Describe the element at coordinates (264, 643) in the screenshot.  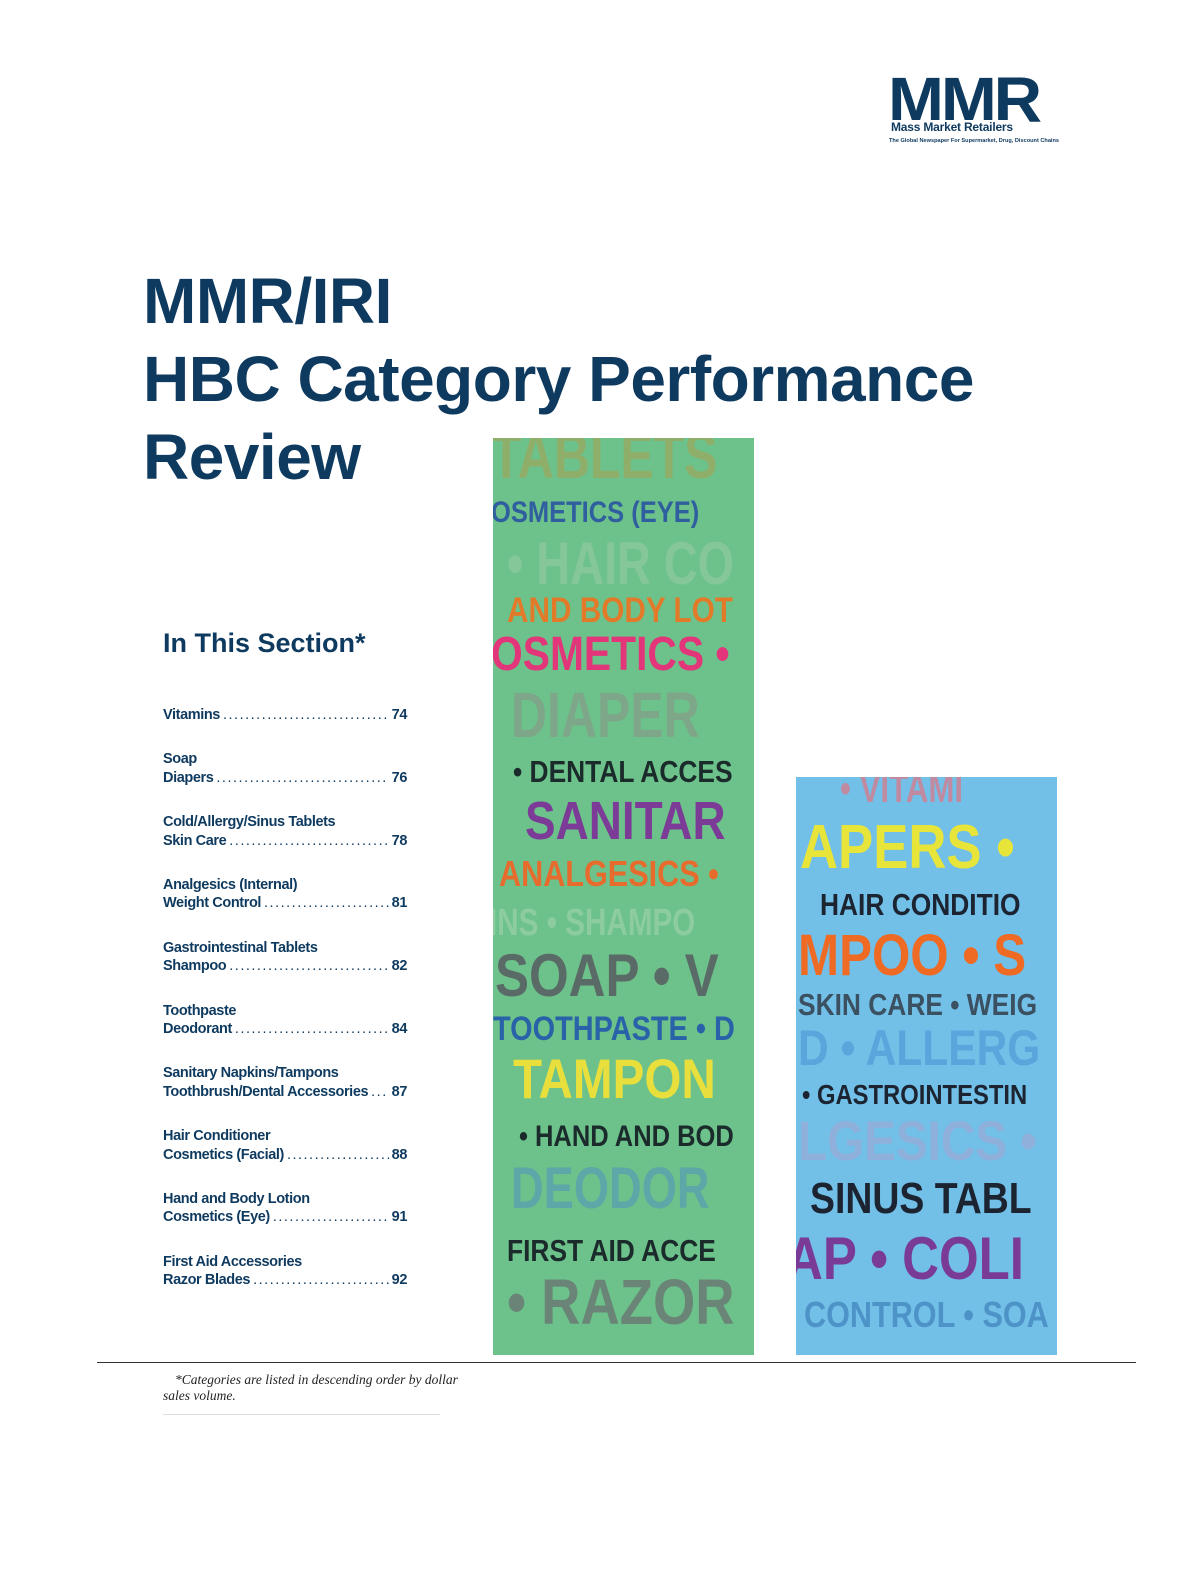
I see `section-heading: In This Section*` at that location.